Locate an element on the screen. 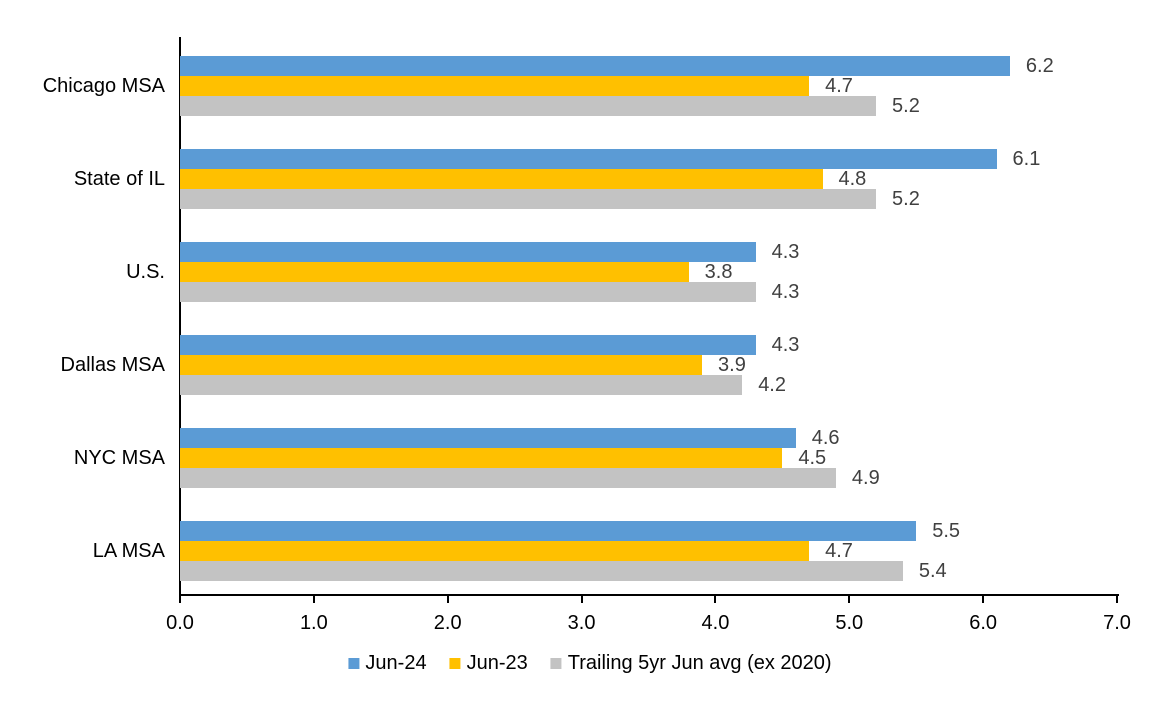  value-label-jun-23-dallas-msa: 3.9 is located at coordinates (732, 364).